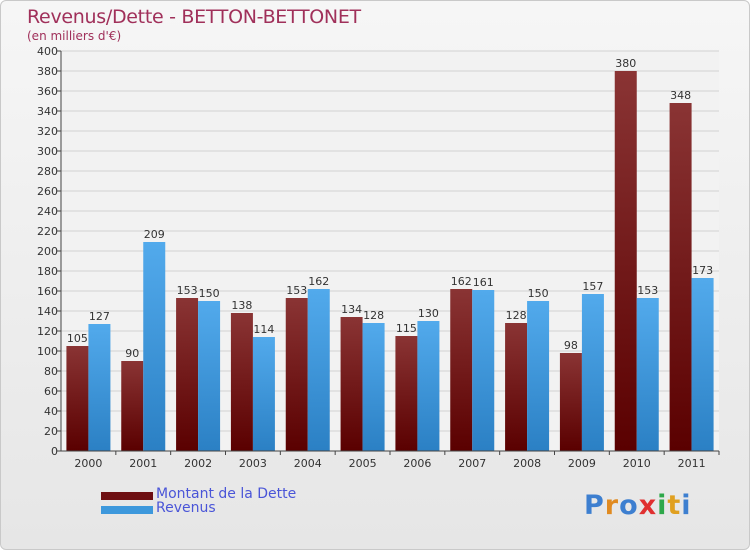  What do you see at coordinates (571, 345) in the screenshot?
I see `data-label-debt: 98` at bounding box center [571, 345].